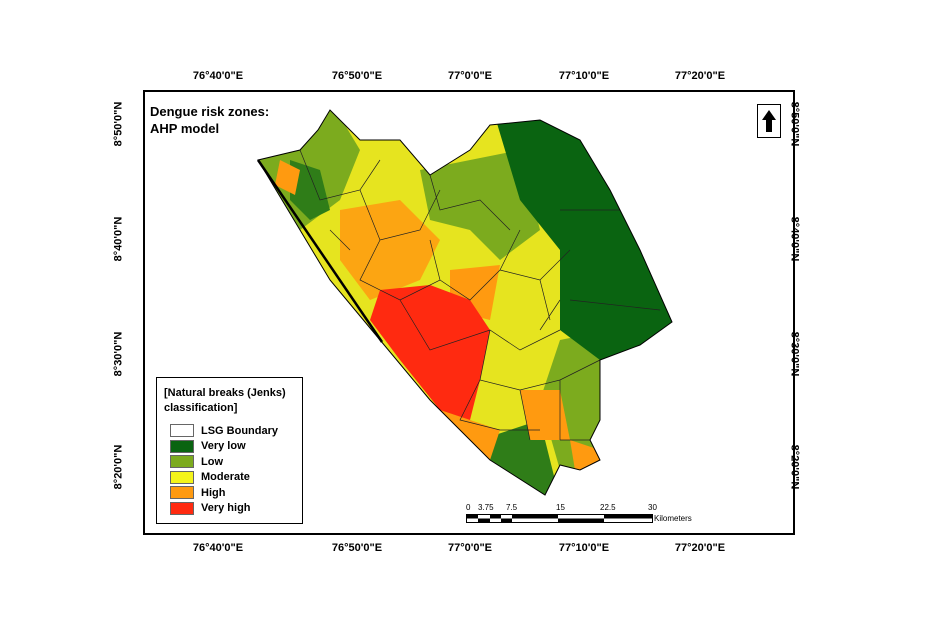  Describe the element at coordinates (223, 446) in the screenshot. I see `legend-label: Very low` at that location.